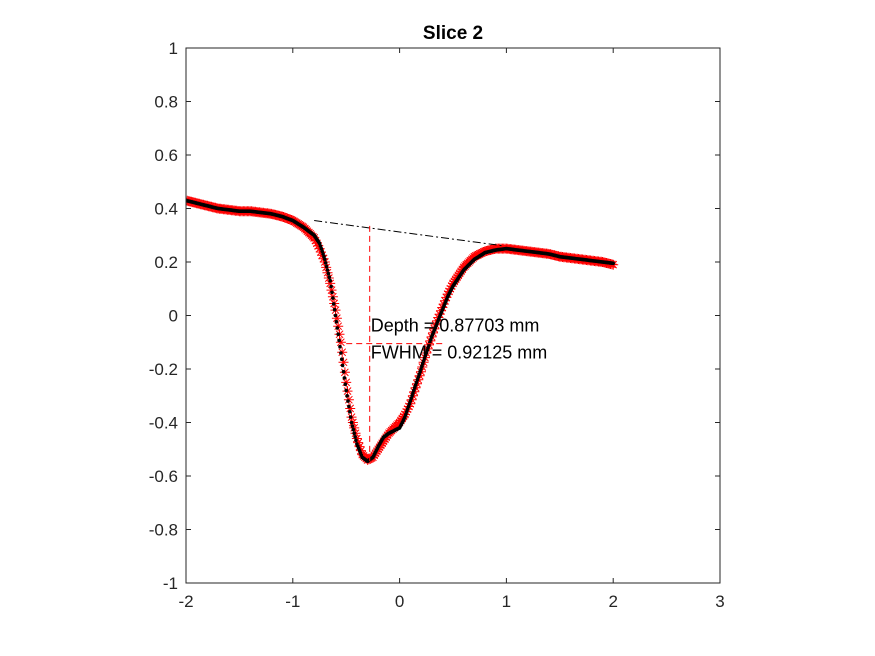 The width and height of the screenshot is (875, 656). What do you see at coordinates (163, 369) in the screenshot?
I see `y-tick-label: -0.2` at bounding box center [163, 369].